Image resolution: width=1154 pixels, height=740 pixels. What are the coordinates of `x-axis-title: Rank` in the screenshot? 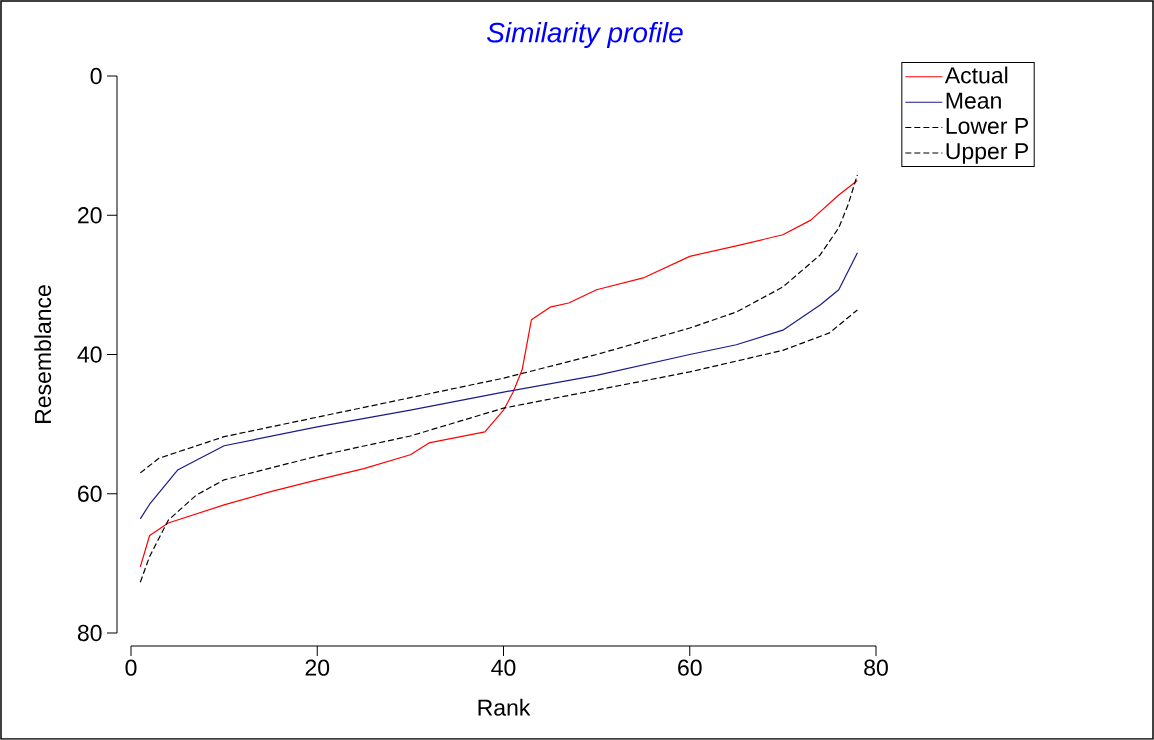 It's located at (504, 707).